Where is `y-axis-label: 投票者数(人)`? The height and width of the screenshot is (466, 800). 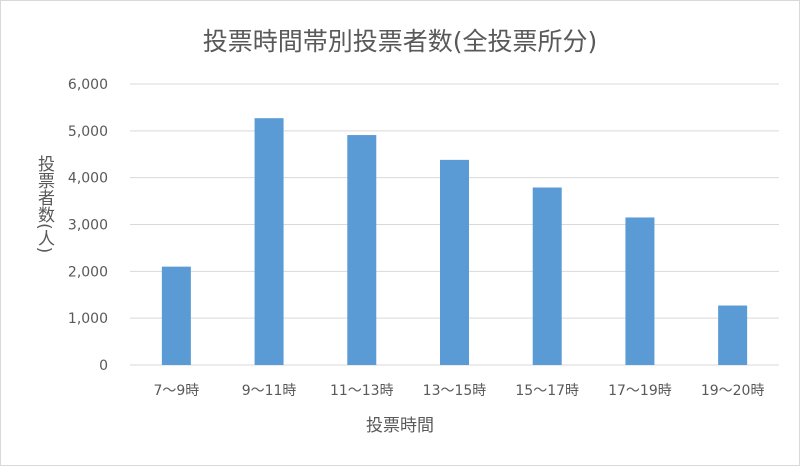
y-axis-label: 投票者数(人) is located at coordinates (44, 204).